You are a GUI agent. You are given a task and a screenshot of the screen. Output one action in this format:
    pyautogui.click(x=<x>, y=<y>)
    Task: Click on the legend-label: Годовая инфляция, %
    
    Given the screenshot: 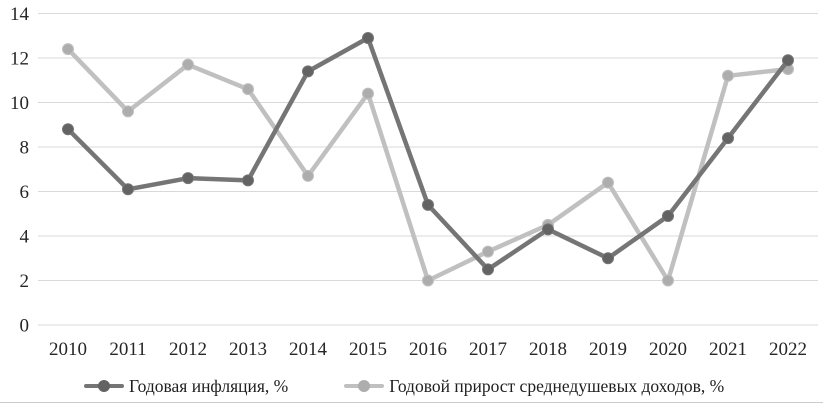 What is the action you would take?
    pyautogui.click(x=209, y=386)
    